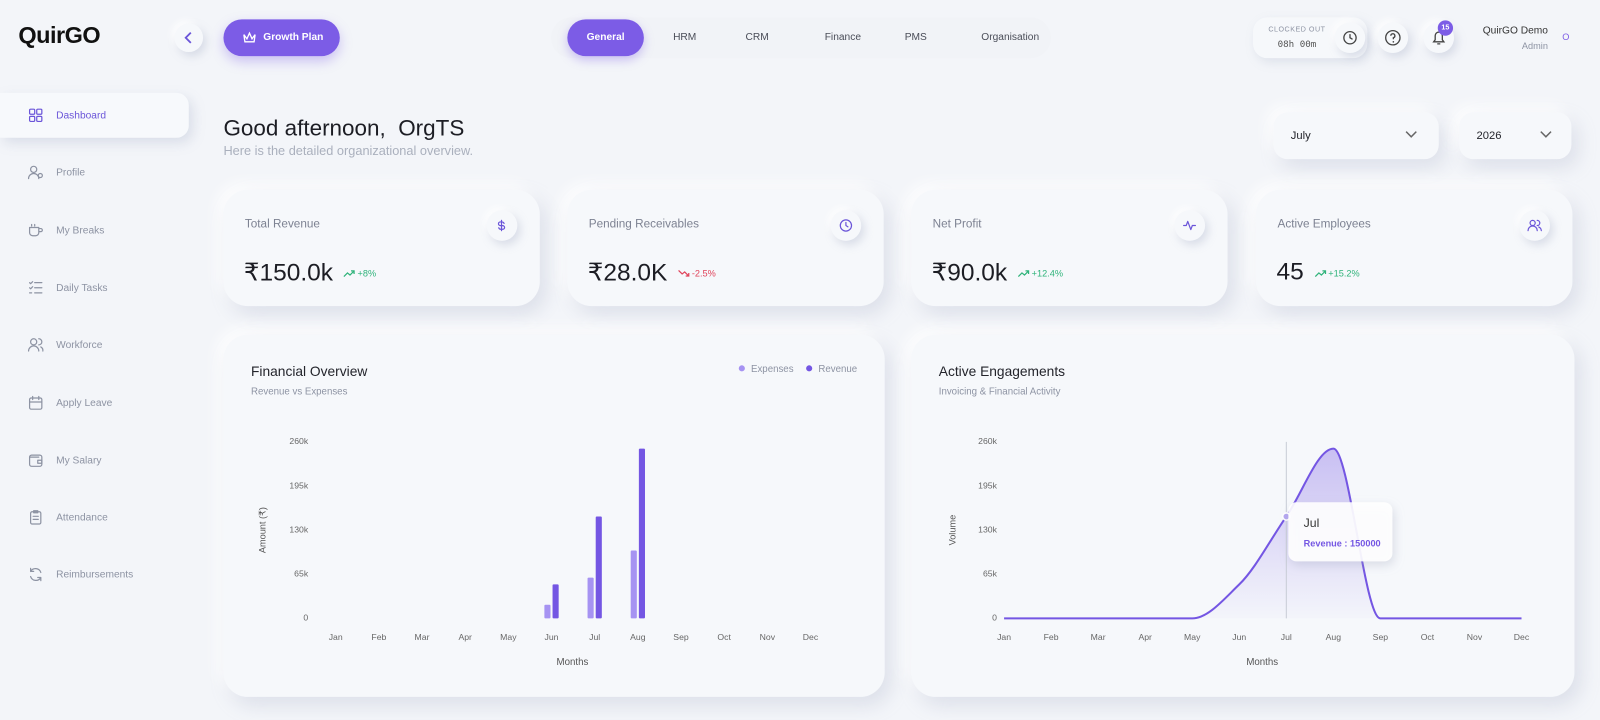 This screenshot has width=1600, height=720. I want to click on kpi-change: -2.5%, so click(703, 273).